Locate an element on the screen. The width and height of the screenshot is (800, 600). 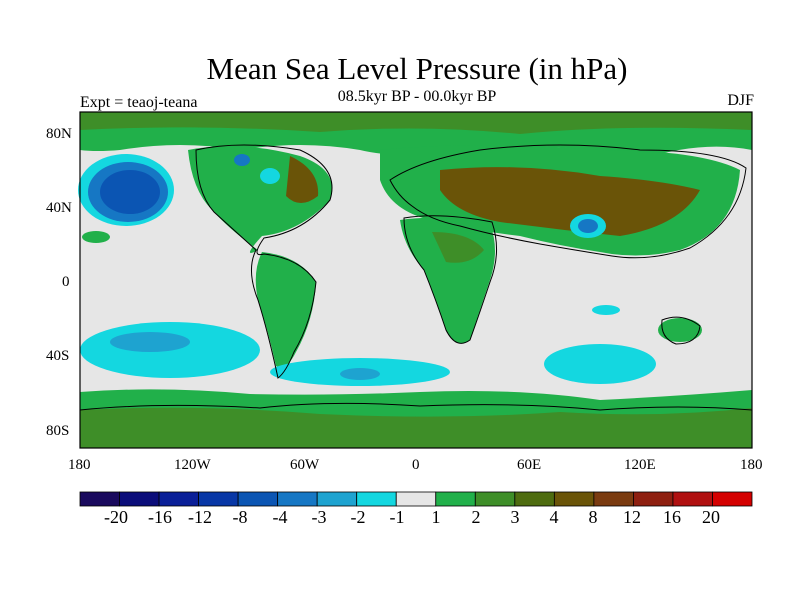
south-indian-low is located at coordinates (600, 364).